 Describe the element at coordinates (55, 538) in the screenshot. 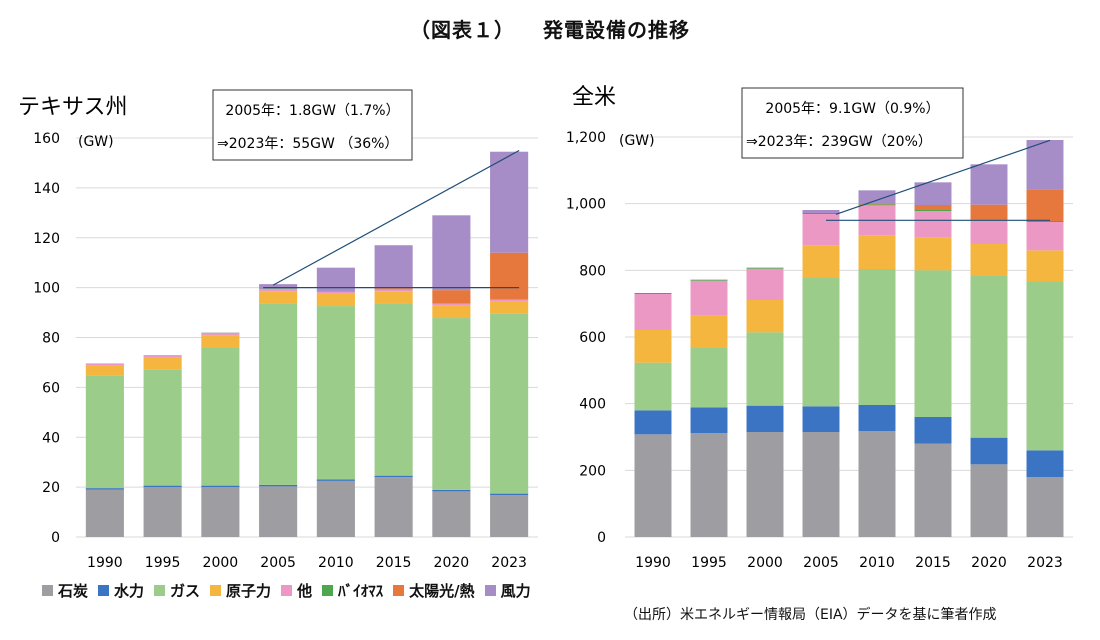

I see `y-tick-label: 0` at that location.